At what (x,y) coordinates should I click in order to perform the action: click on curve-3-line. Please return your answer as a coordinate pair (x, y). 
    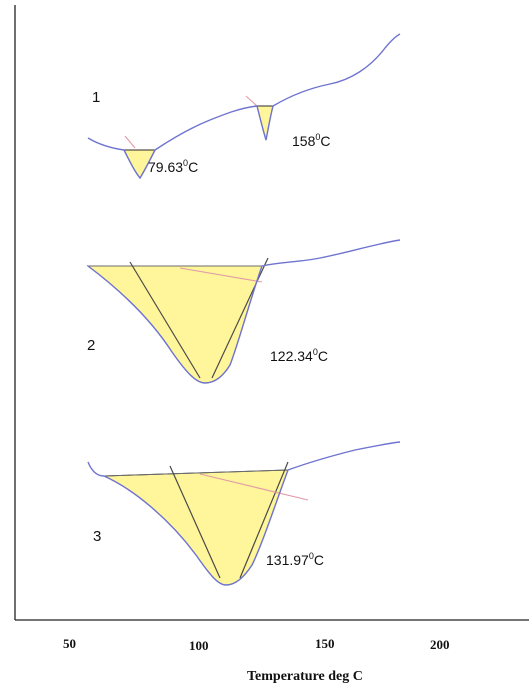
    Looking at the image, I should click on (244, 513).